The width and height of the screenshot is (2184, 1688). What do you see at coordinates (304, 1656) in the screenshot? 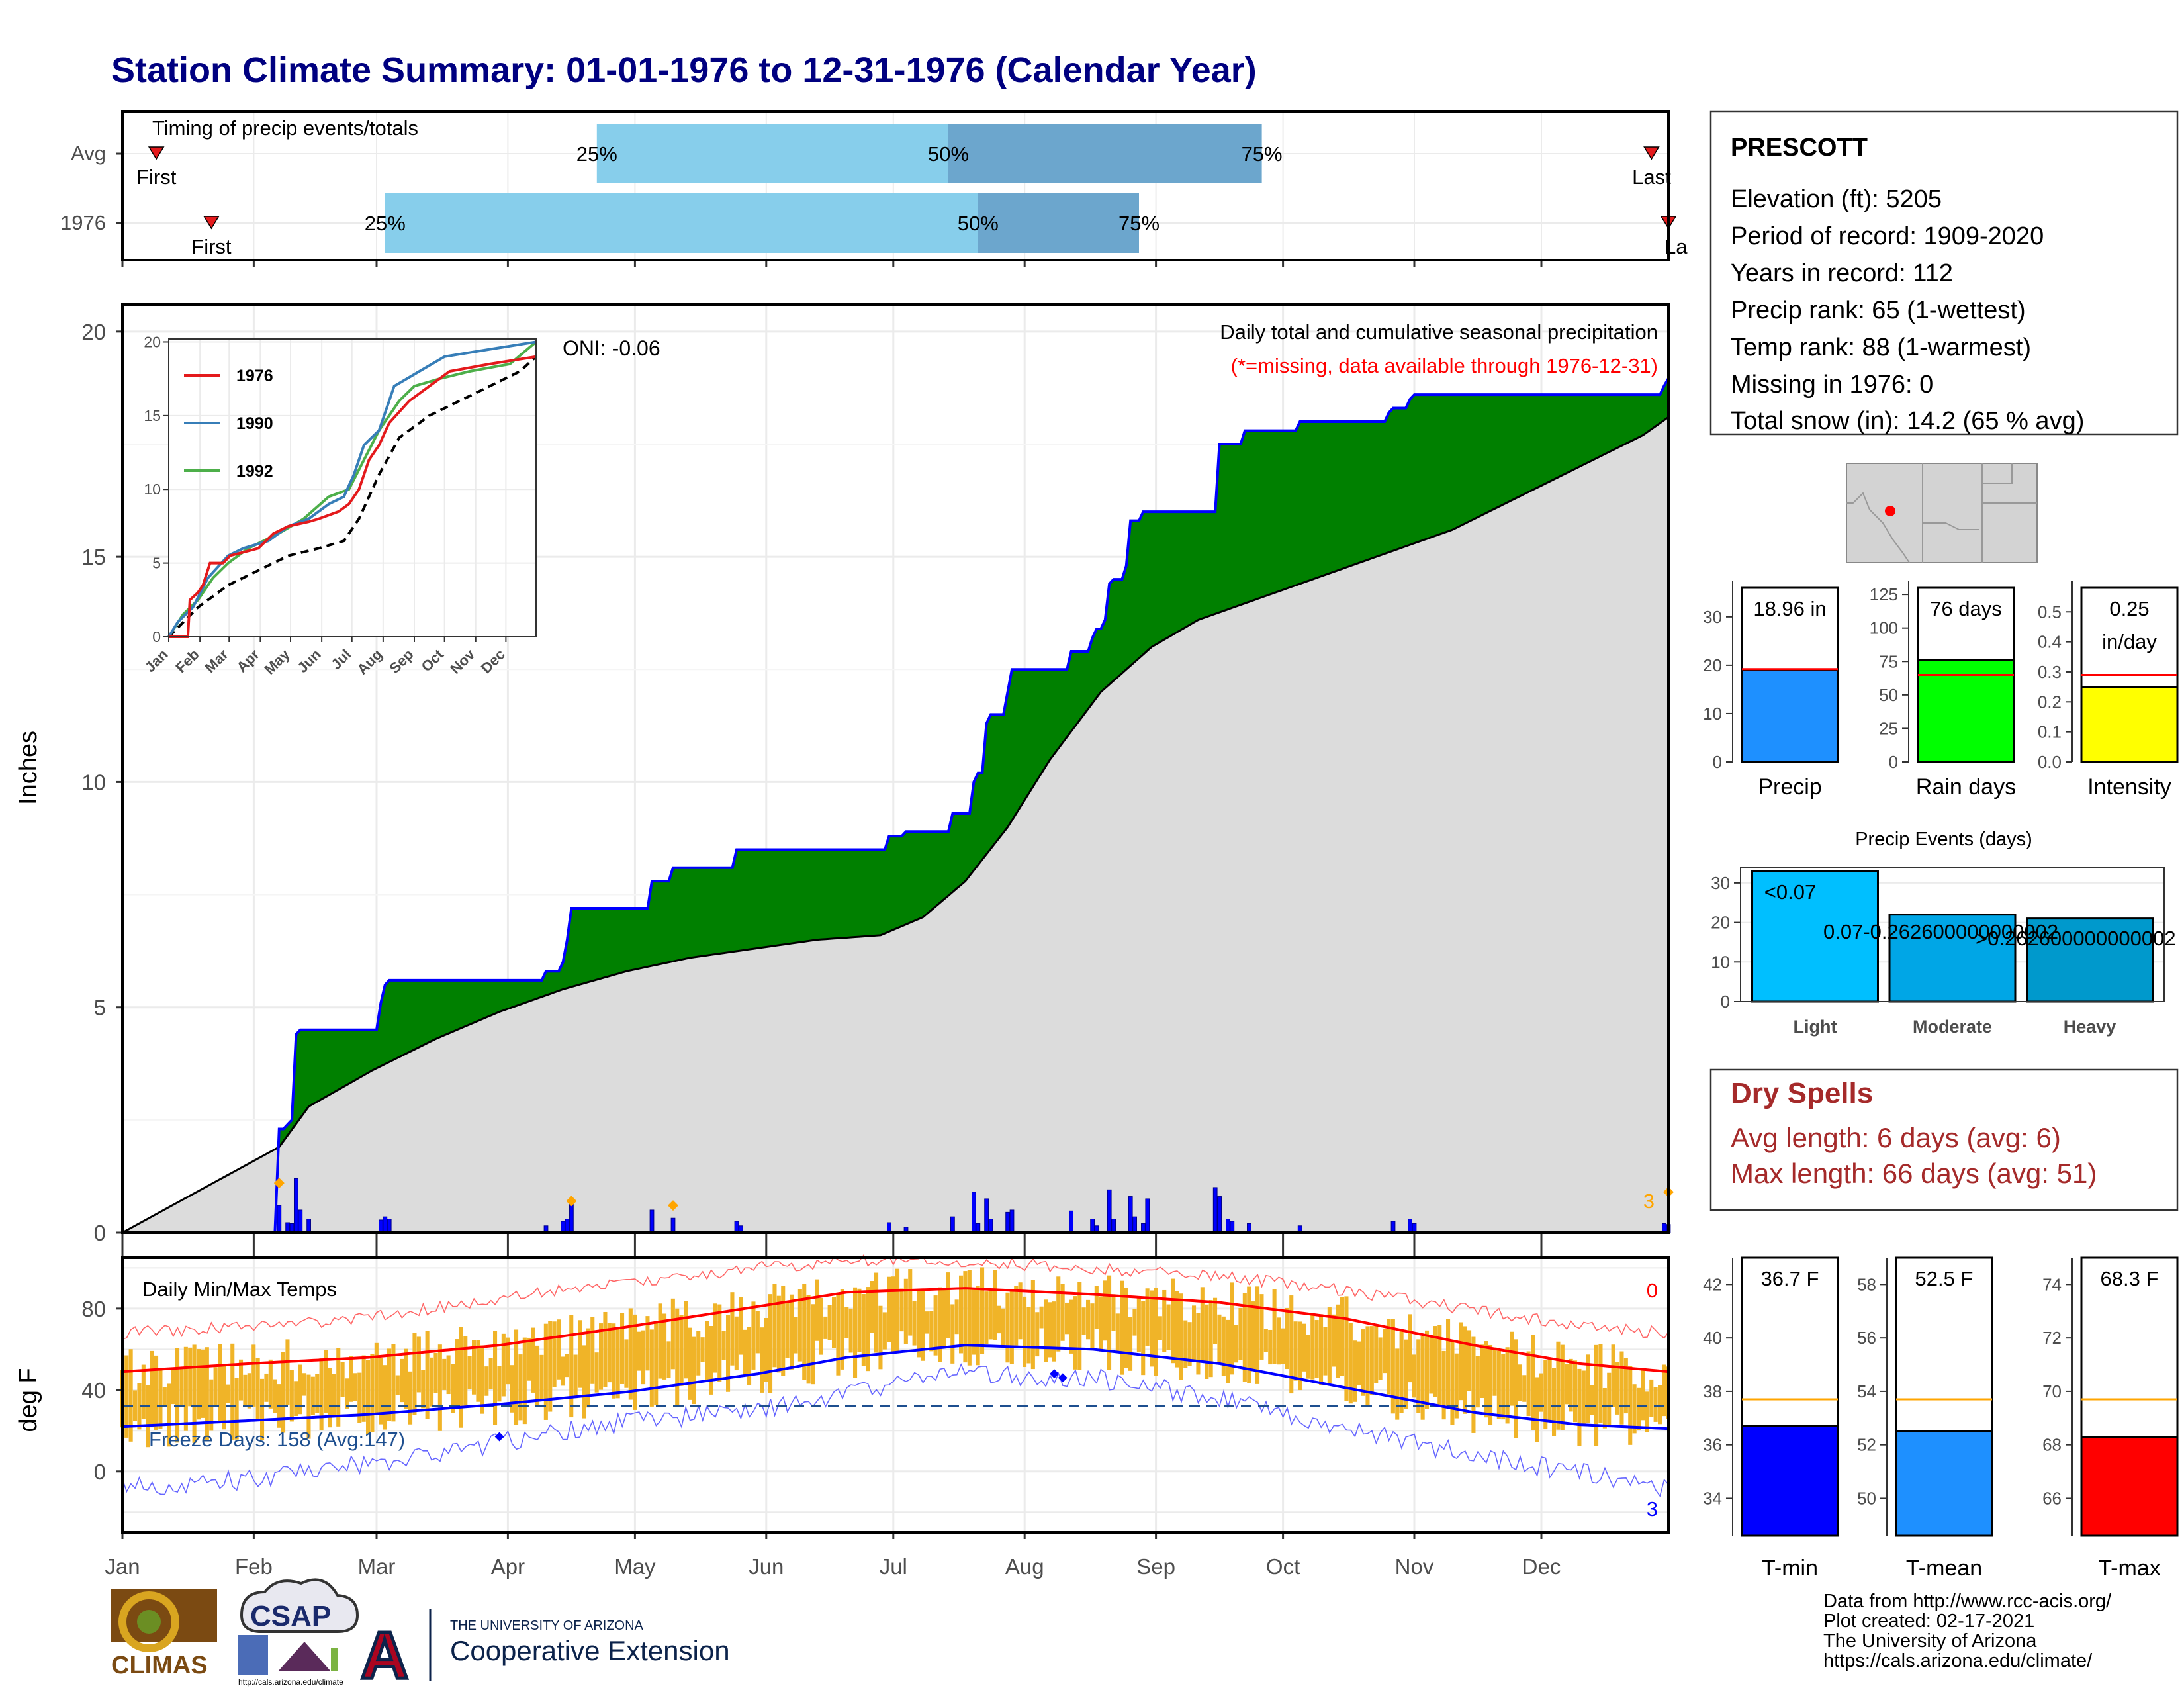
I see `csap-mountain` at bounding box center [304, 1656].